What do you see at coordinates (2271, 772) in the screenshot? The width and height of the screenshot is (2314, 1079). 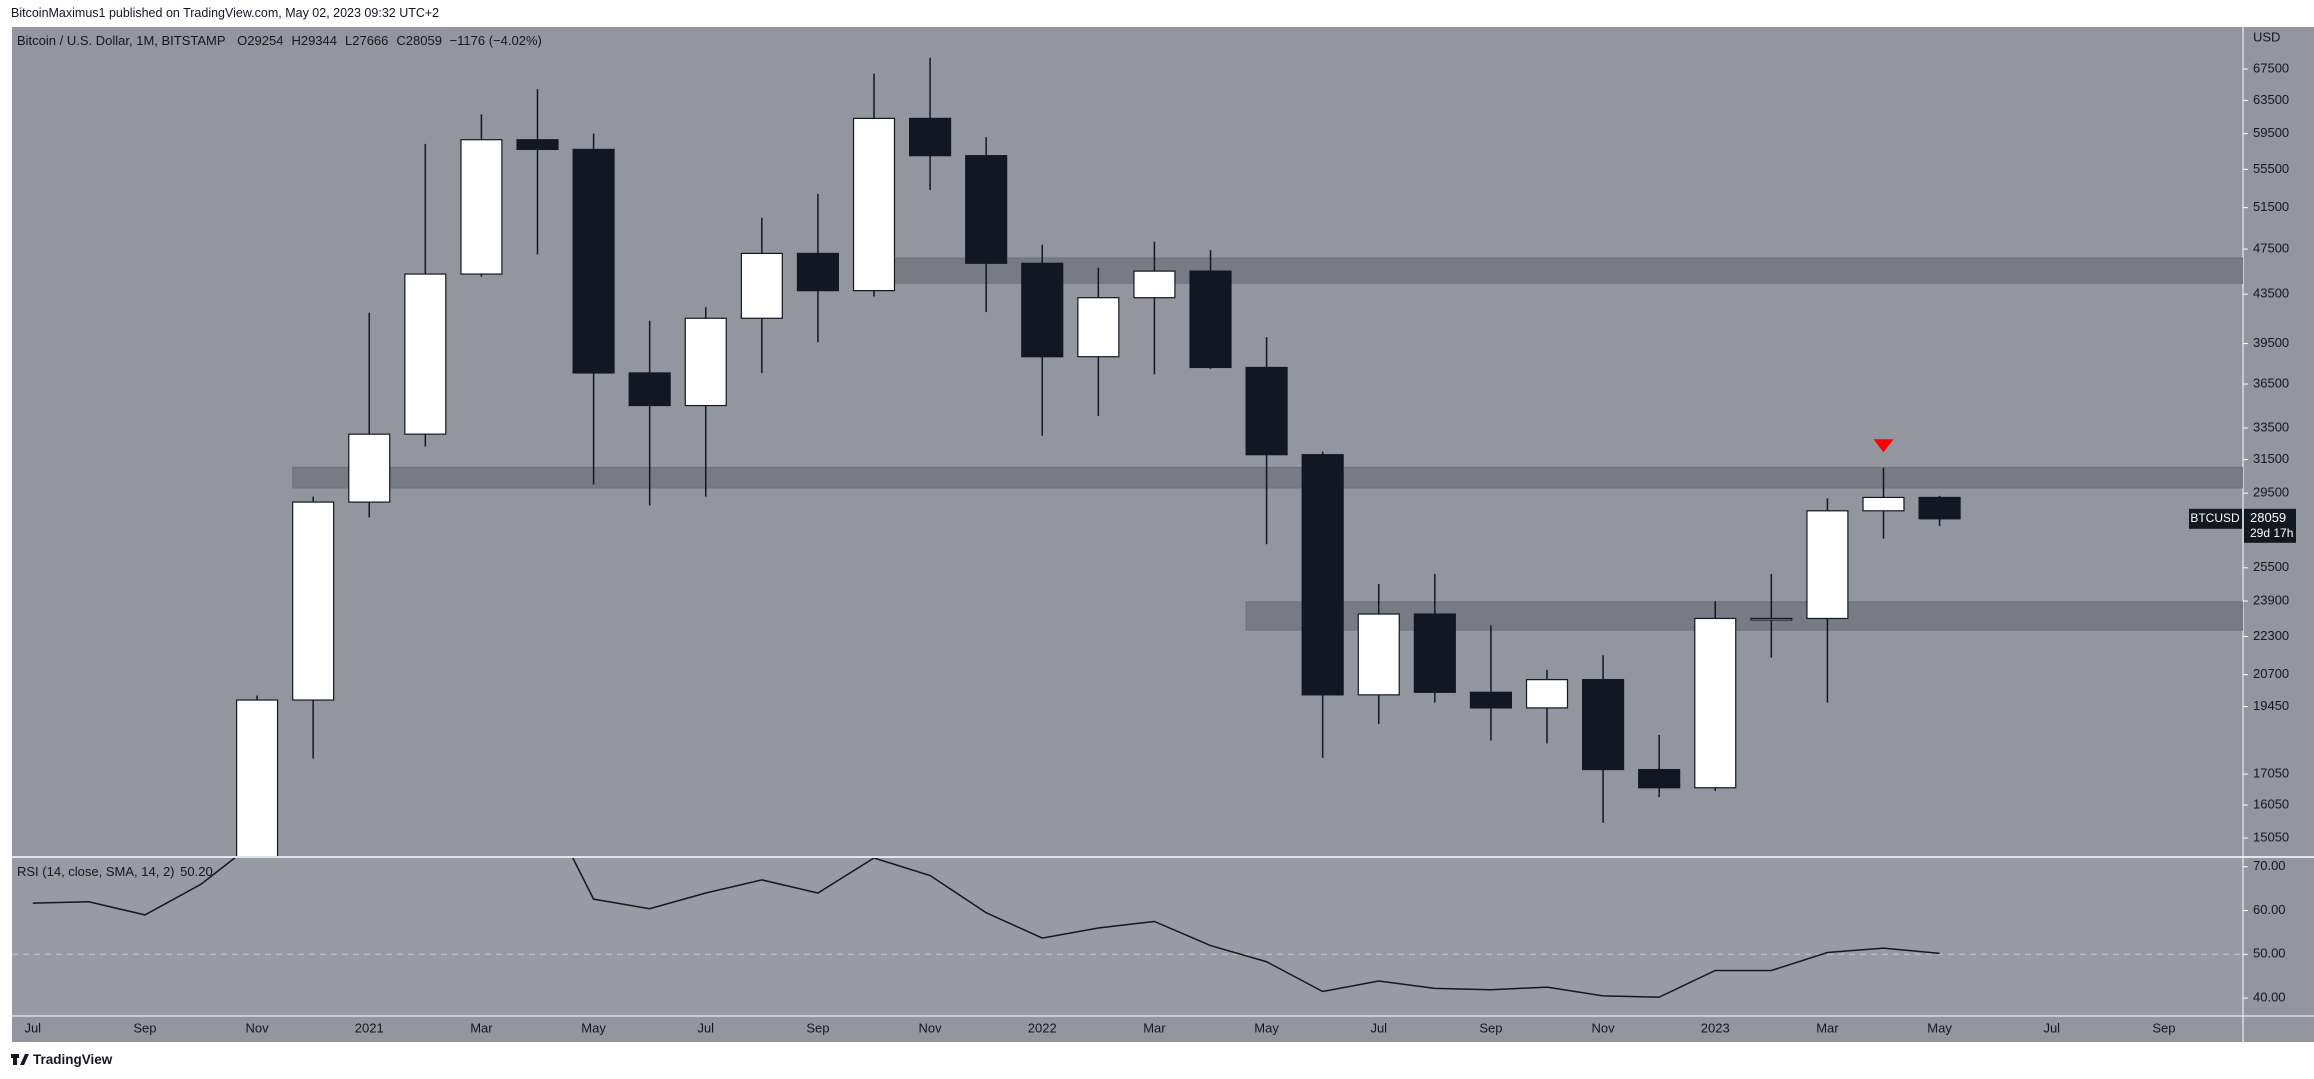 I see `y-tick-label: 17050` at bounding box center [2271, 772].